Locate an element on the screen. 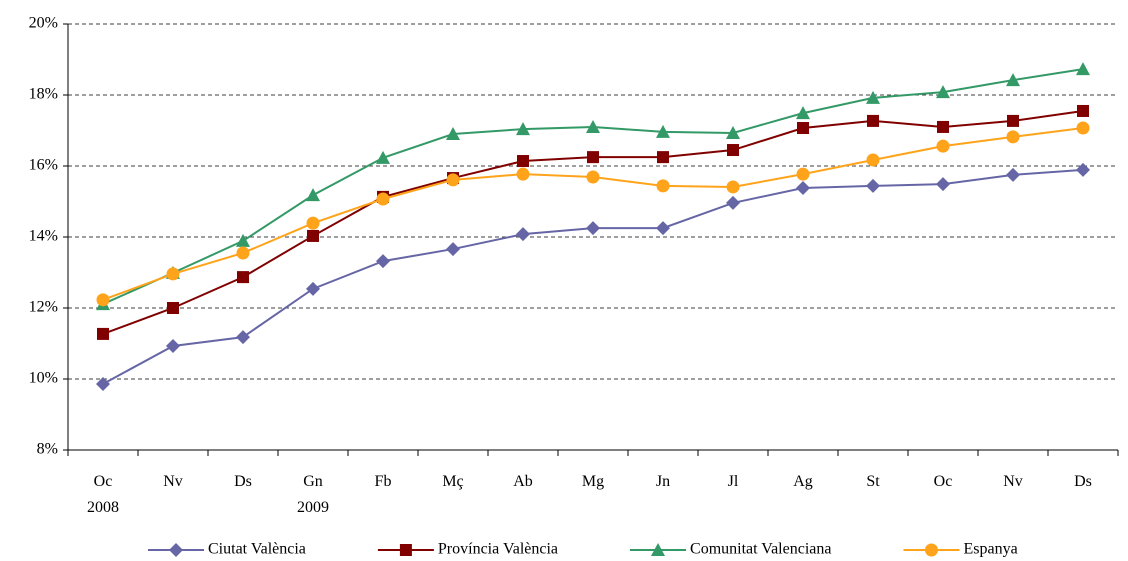  x-tick-label: Gn 2009 is located at coordinates (313, 494).